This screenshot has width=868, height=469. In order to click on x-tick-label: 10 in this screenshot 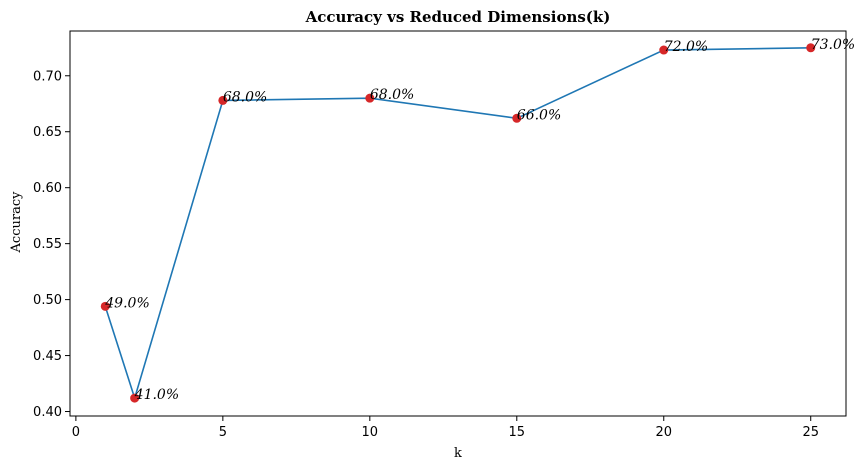, I will do `click(370, 432)`.